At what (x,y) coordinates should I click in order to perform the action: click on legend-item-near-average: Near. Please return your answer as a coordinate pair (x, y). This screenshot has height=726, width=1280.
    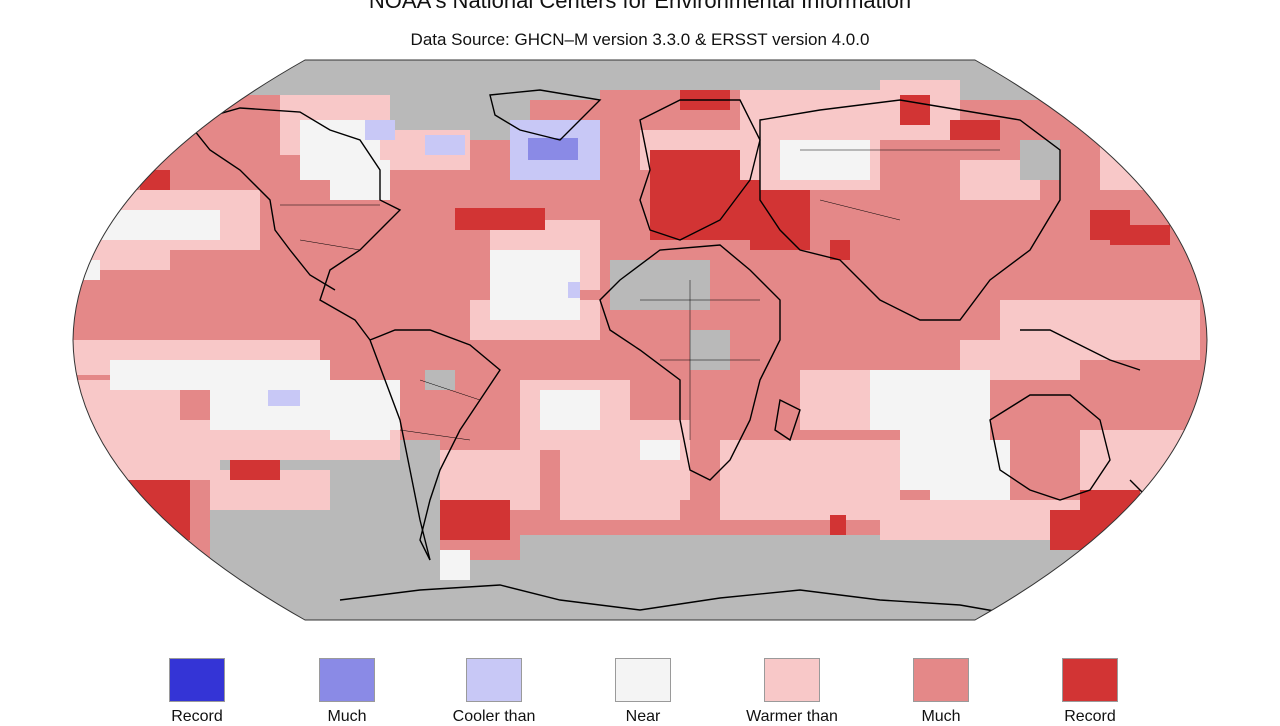
    Looking at the image, I should click on (643, 692).